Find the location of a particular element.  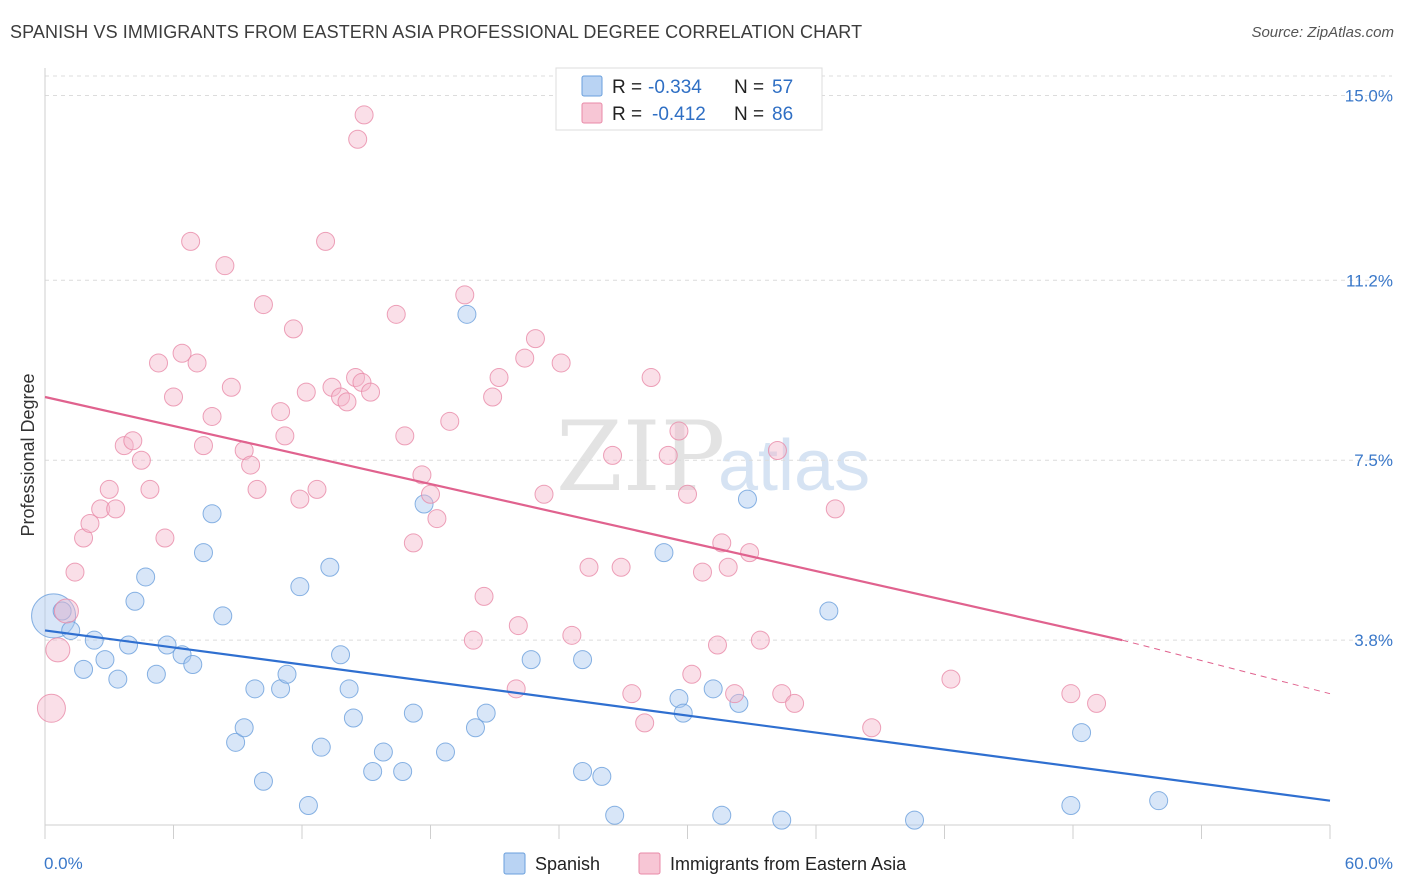

source-credit: Source: ZipAtlas.com is located at coordinates (1322, 32).